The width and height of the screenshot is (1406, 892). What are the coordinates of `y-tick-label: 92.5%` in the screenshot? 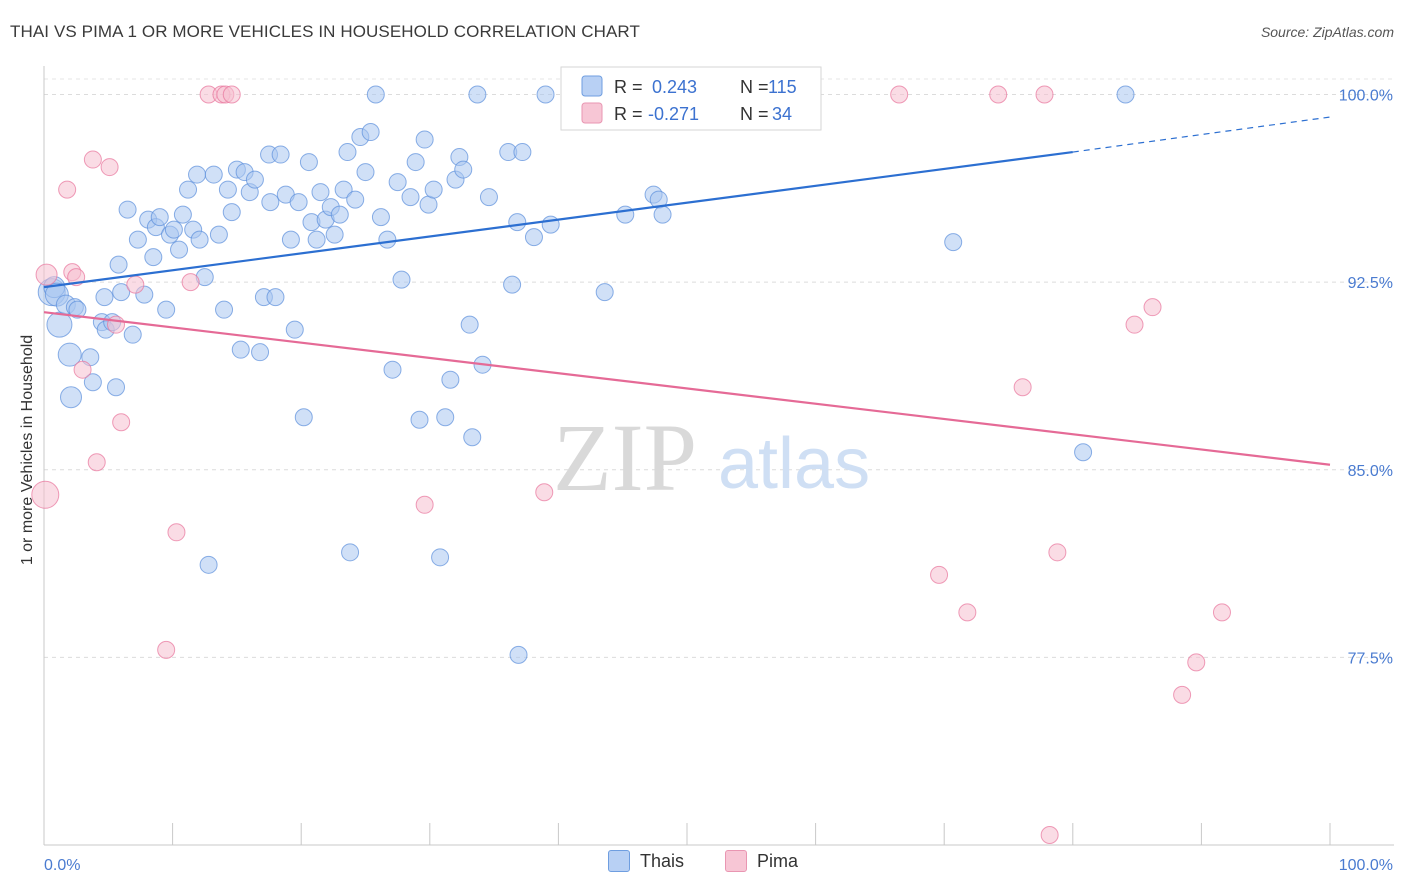 It's located at (1370, 283).